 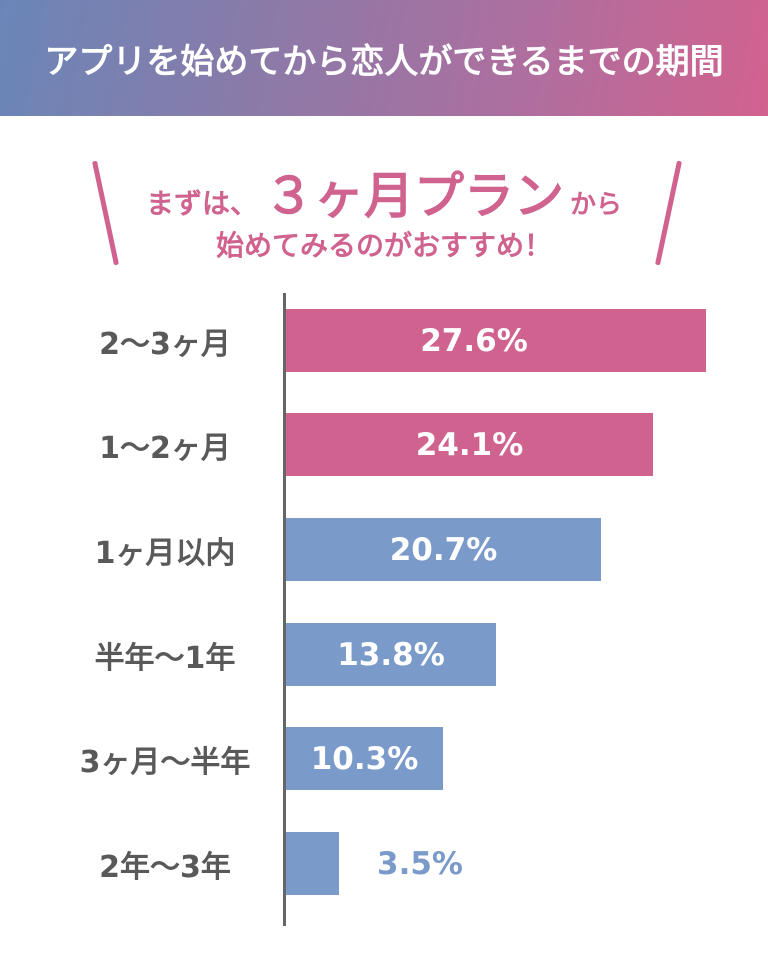 I want to click on callout-line-2: 始めてみるのがおすすめ！, so click(x=383, y=245).